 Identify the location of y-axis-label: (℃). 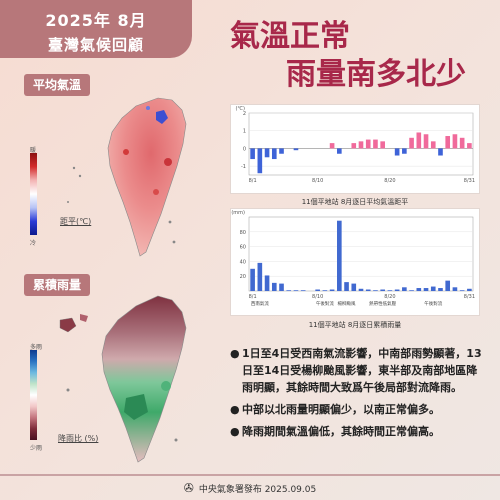
(240, 109).